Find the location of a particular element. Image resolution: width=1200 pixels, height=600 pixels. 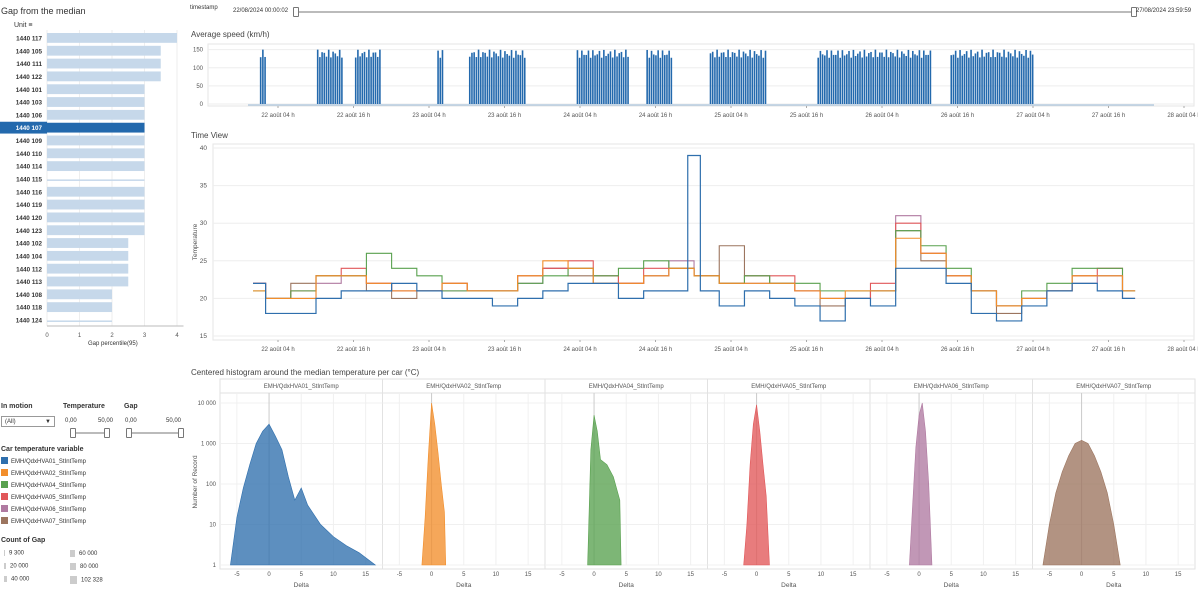

temperature-slider-track is located at coordinates (89, 433).